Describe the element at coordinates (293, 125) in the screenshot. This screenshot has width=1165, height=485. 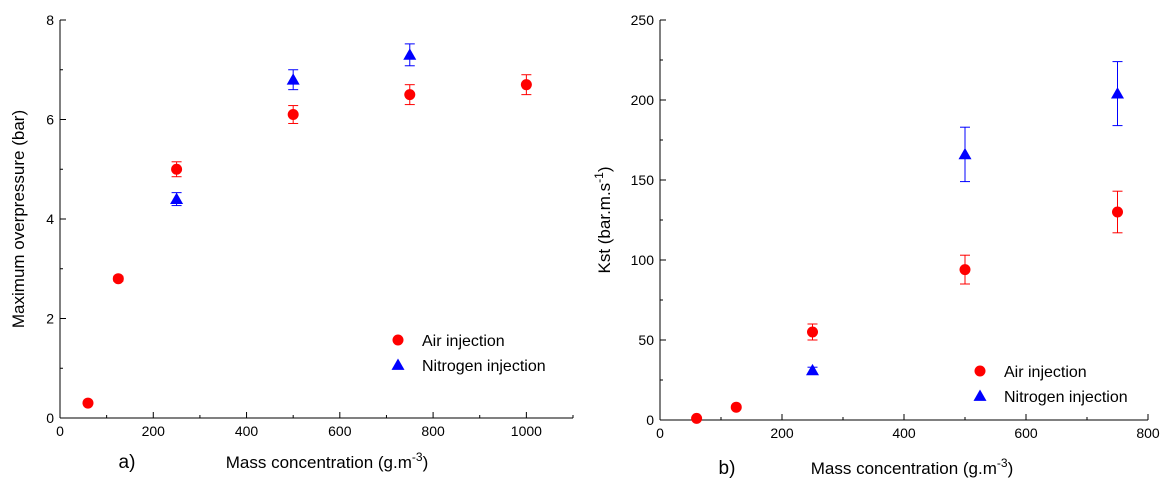
I see `series-nitrogen` at that location.